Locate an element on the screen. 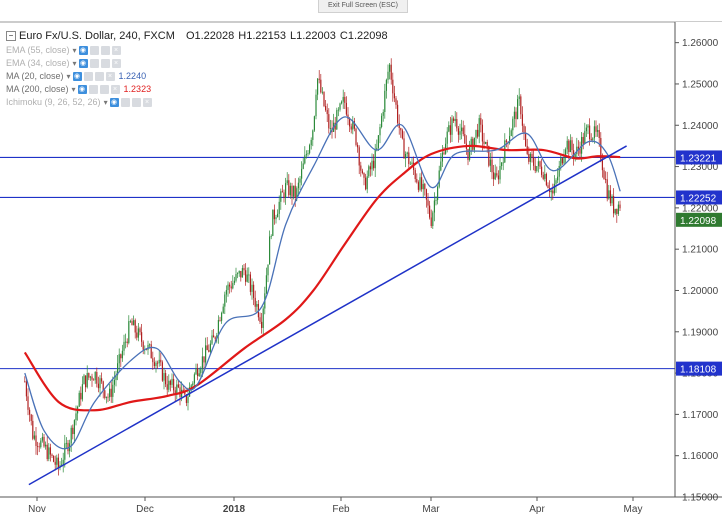  symbol-label: Euro Fx/U.S. Dollar, 240, FXCM is located at coordinates (97, 36).